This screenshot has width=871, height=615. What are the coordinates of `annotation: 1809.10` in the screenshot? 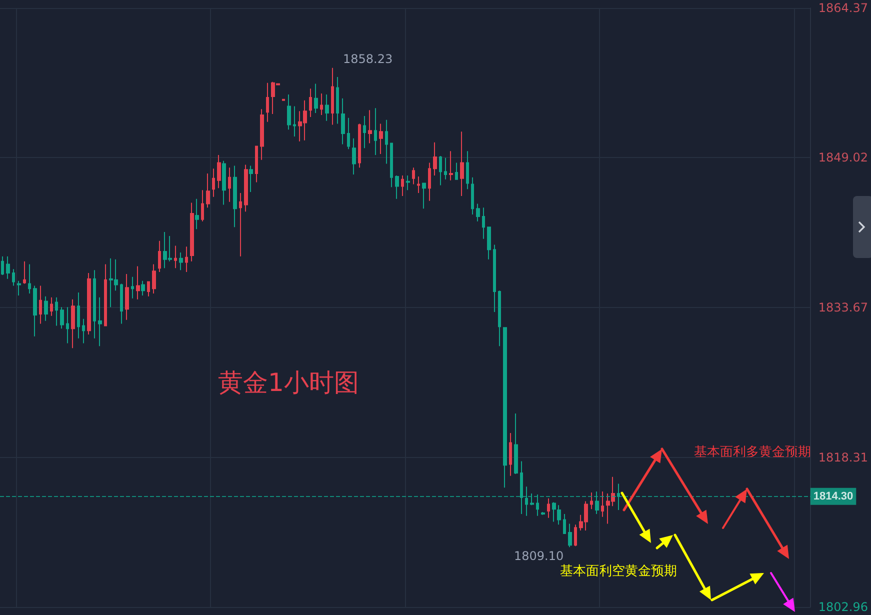 It's located at (539, 556).